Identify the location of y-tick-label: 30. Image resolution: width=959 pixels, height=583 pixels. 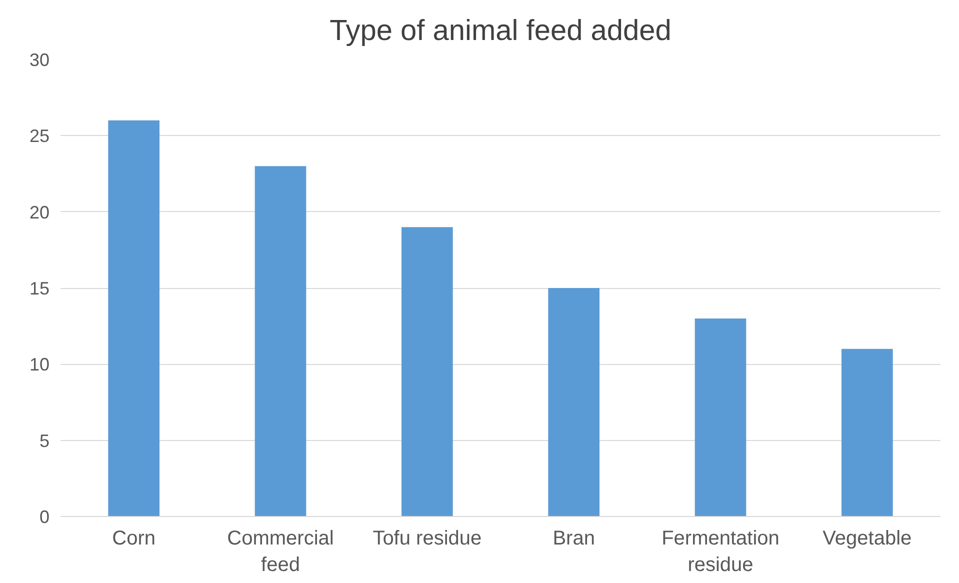
(39, 60).